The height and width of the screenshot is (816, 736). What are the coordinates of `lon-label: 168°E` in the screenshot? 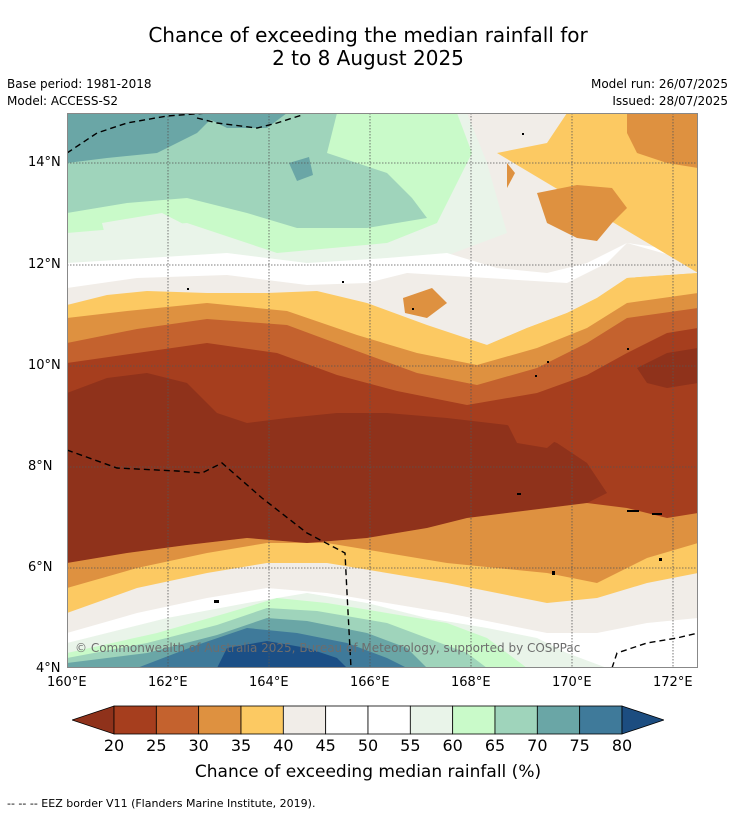 It's located at (471, 682).